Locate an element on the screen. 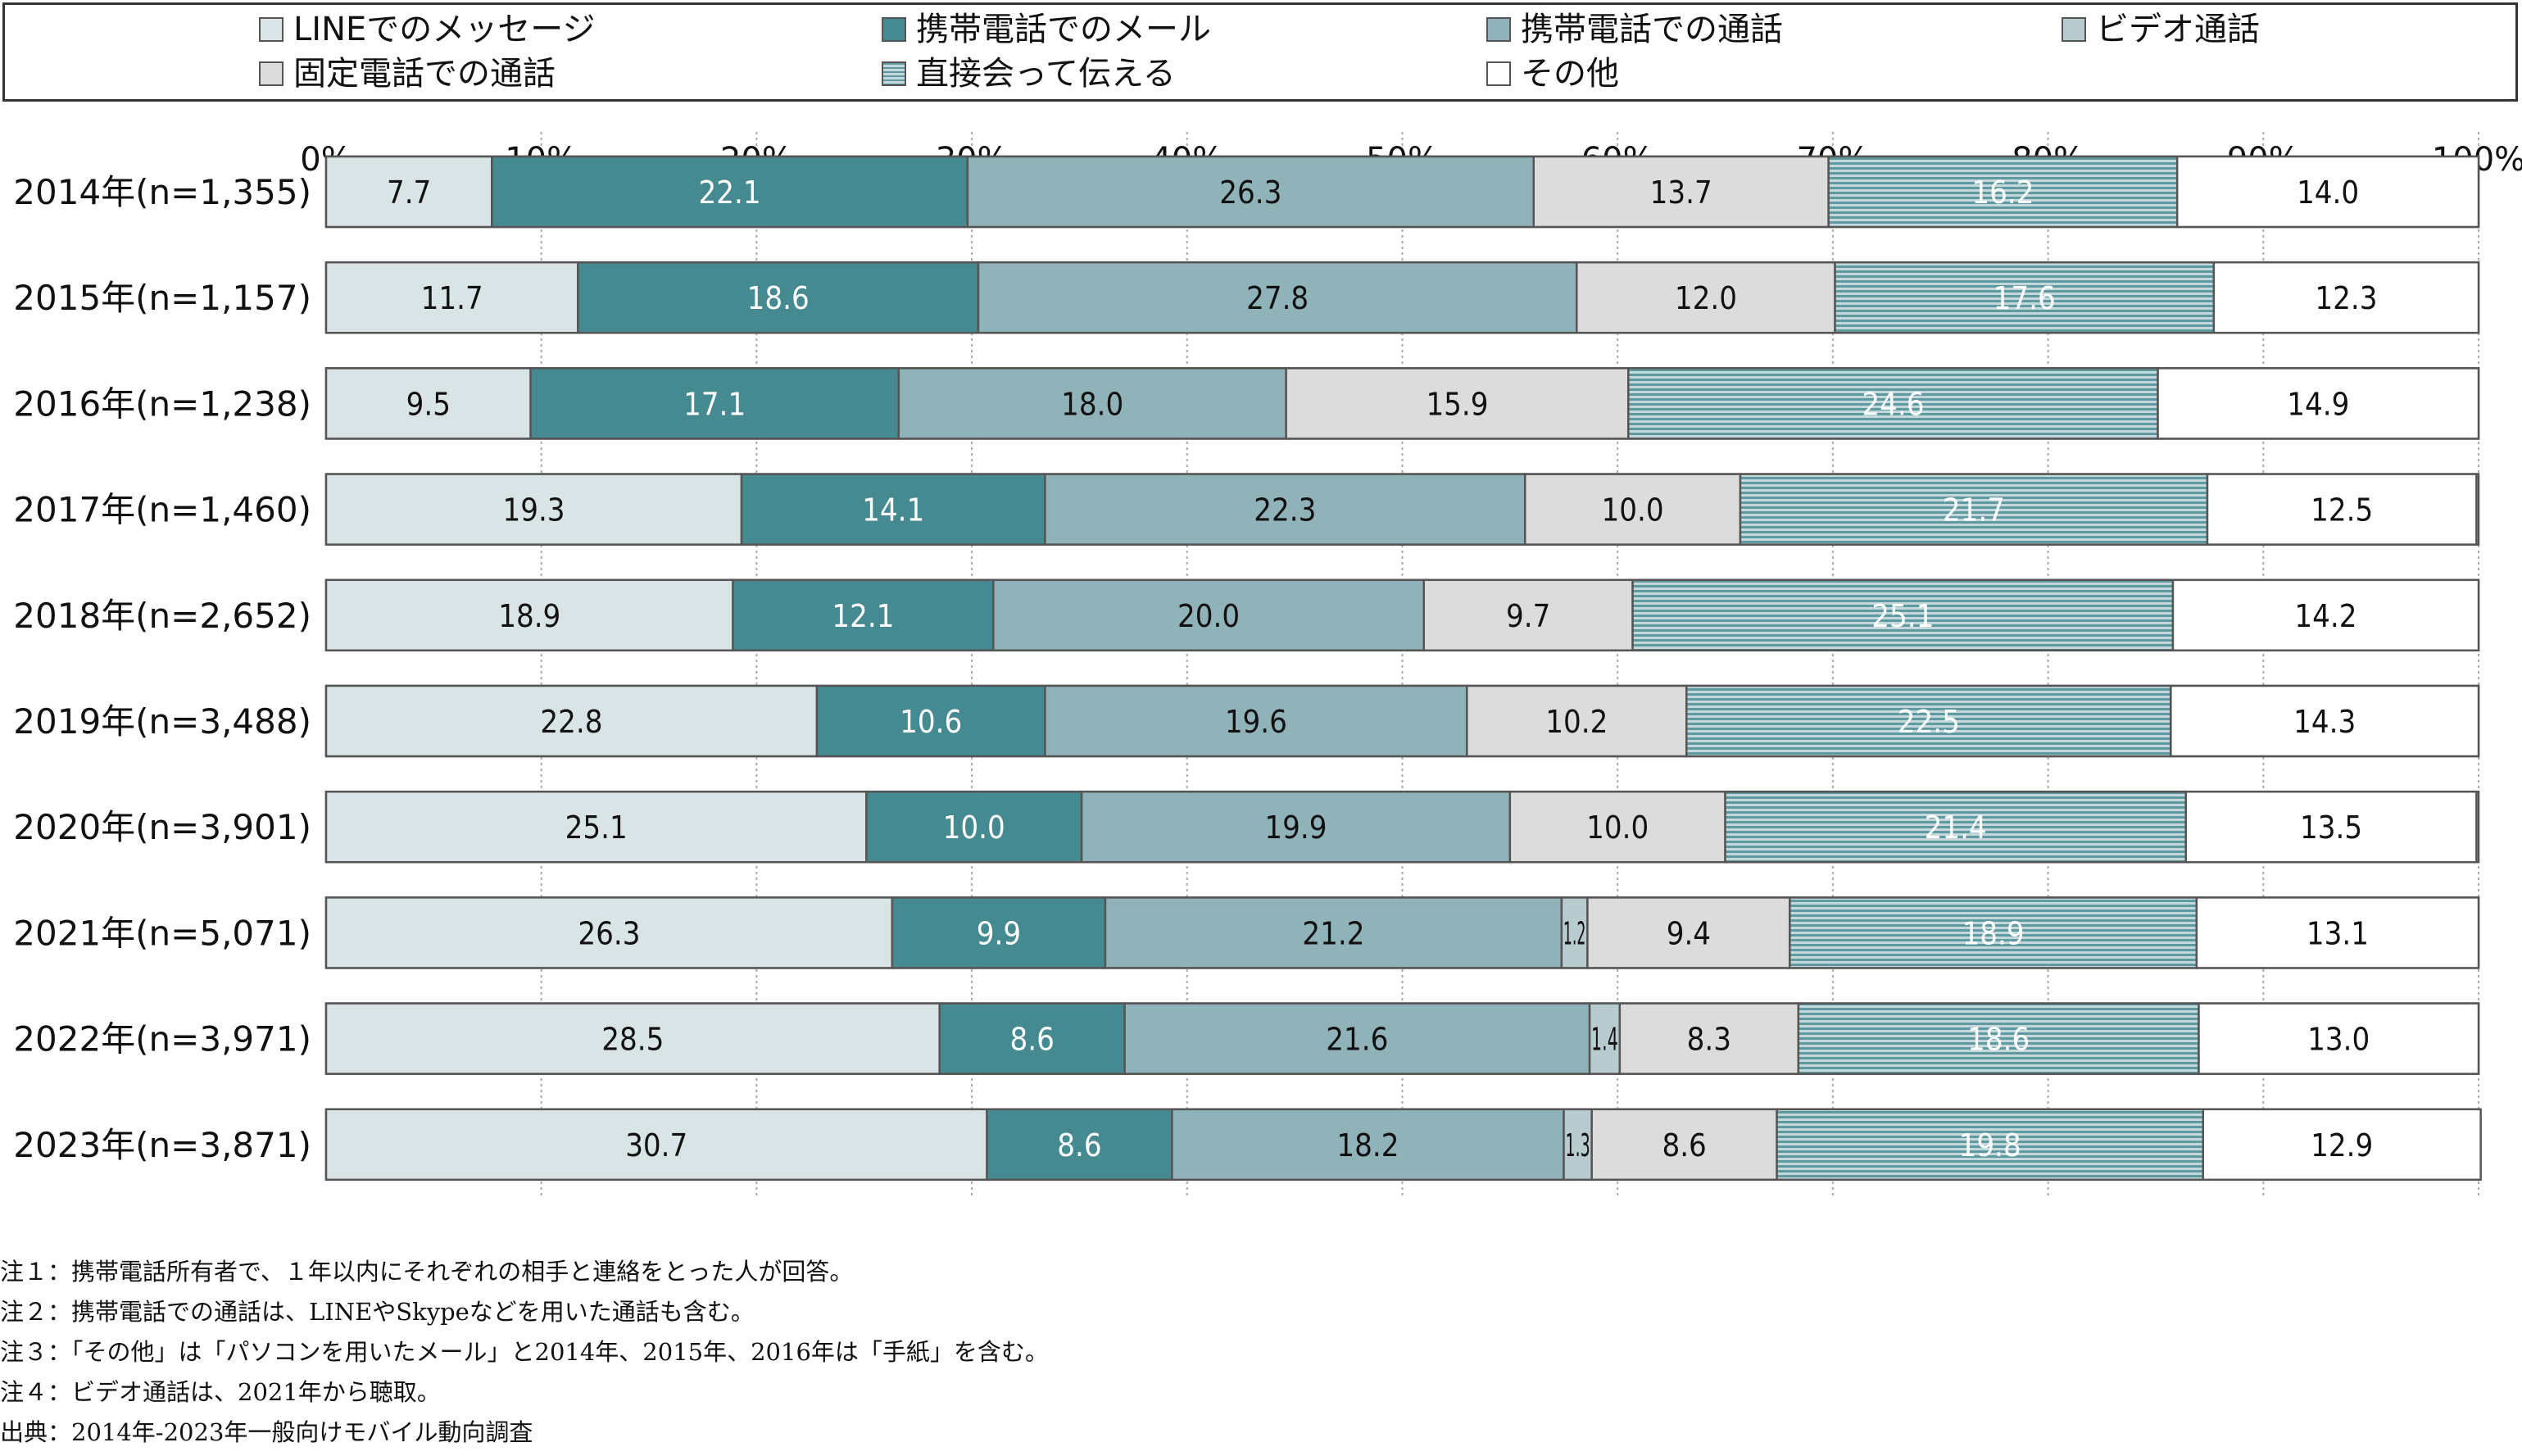 The width and height of the screenshot is (2522, 1456). bar-value-label: 9.5 is located at coordinates (428, 404).